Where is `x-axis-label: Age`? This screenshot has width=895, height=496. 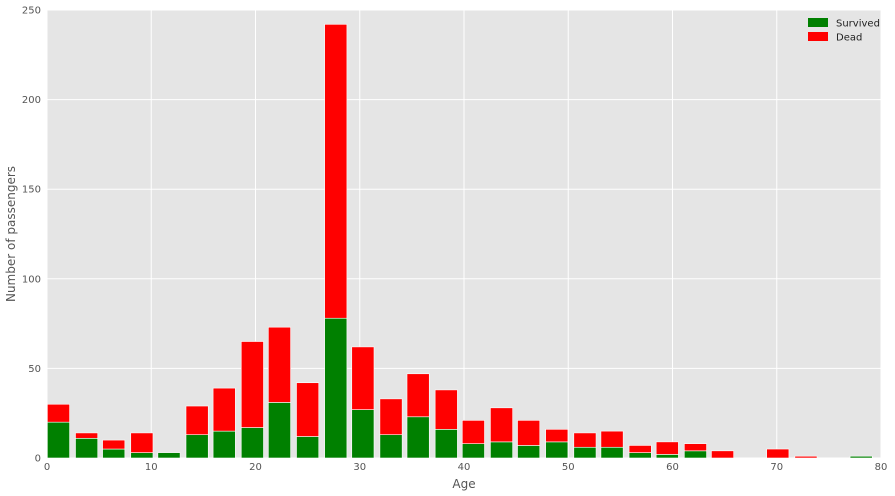 x-axis-label: Age is located at coordinates (463, 484).